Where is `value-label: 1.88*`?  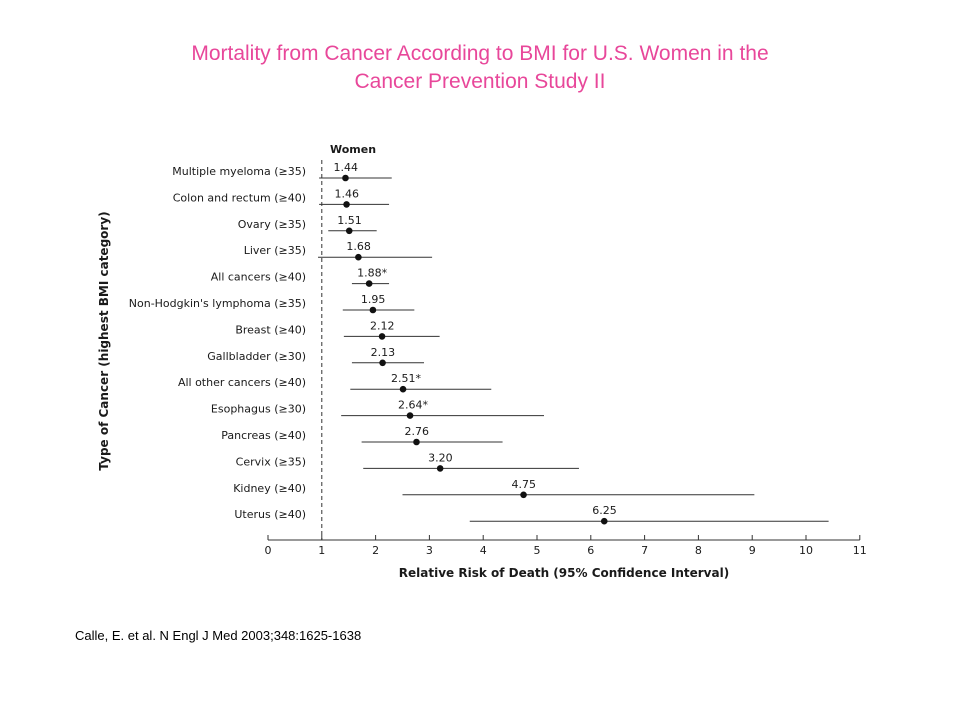
value-label: 1.88* is located at coordinates (372, 273).